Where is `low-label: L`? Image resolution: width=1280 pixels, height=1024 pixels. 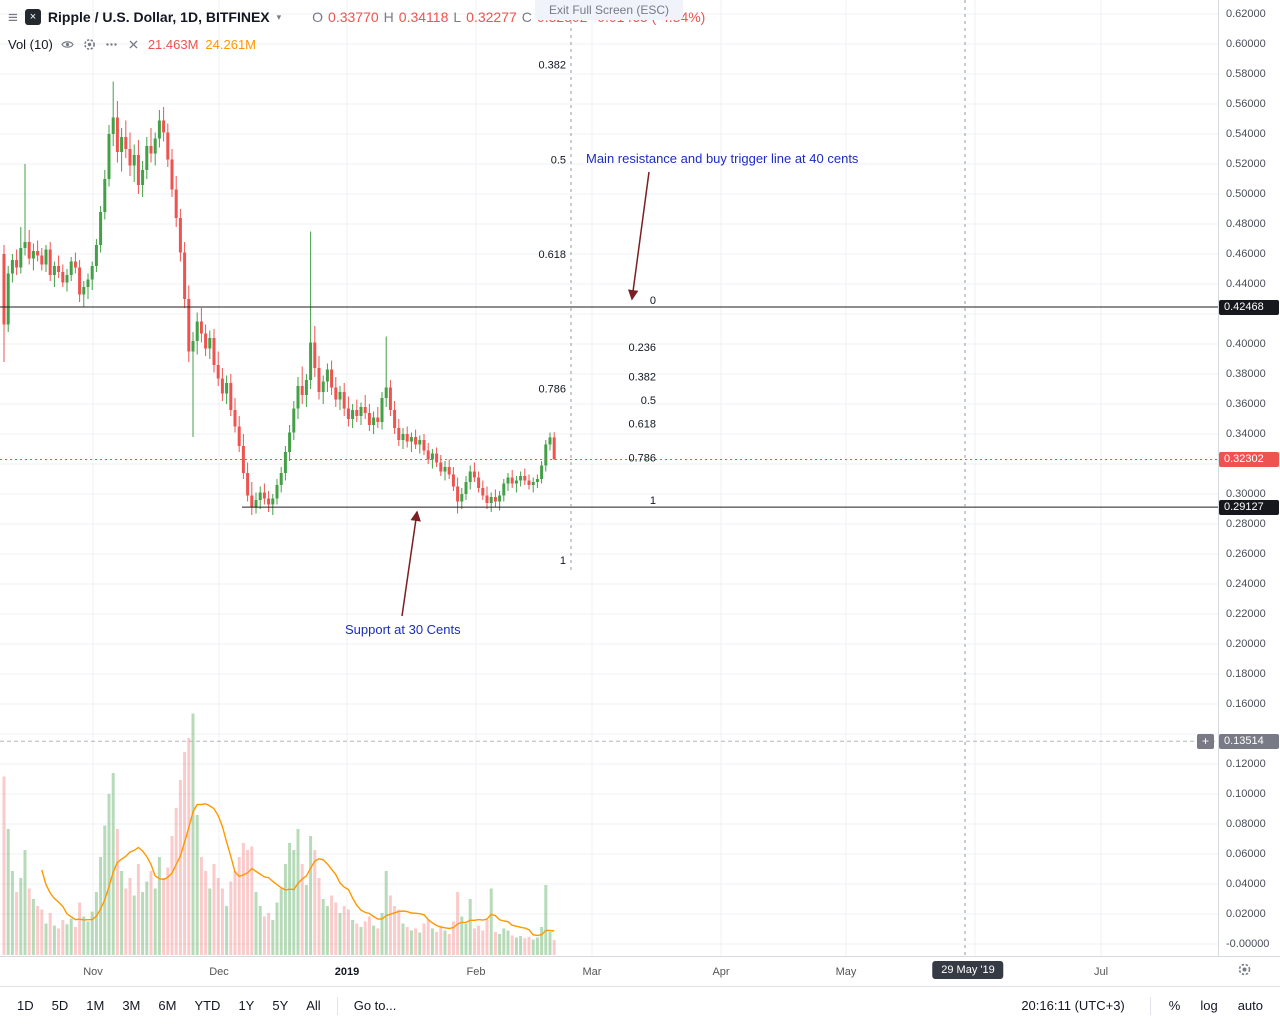 low-label: L is located at coordinates (457, 17).